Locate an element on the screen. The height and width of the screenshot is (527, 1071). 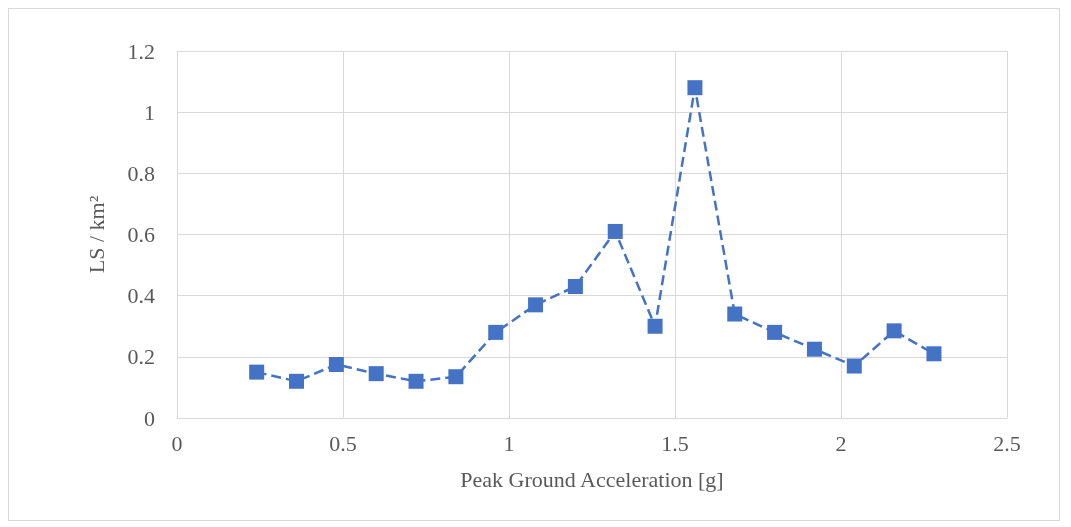
x-tick-label: 2 is located at coordinates (841, 443).